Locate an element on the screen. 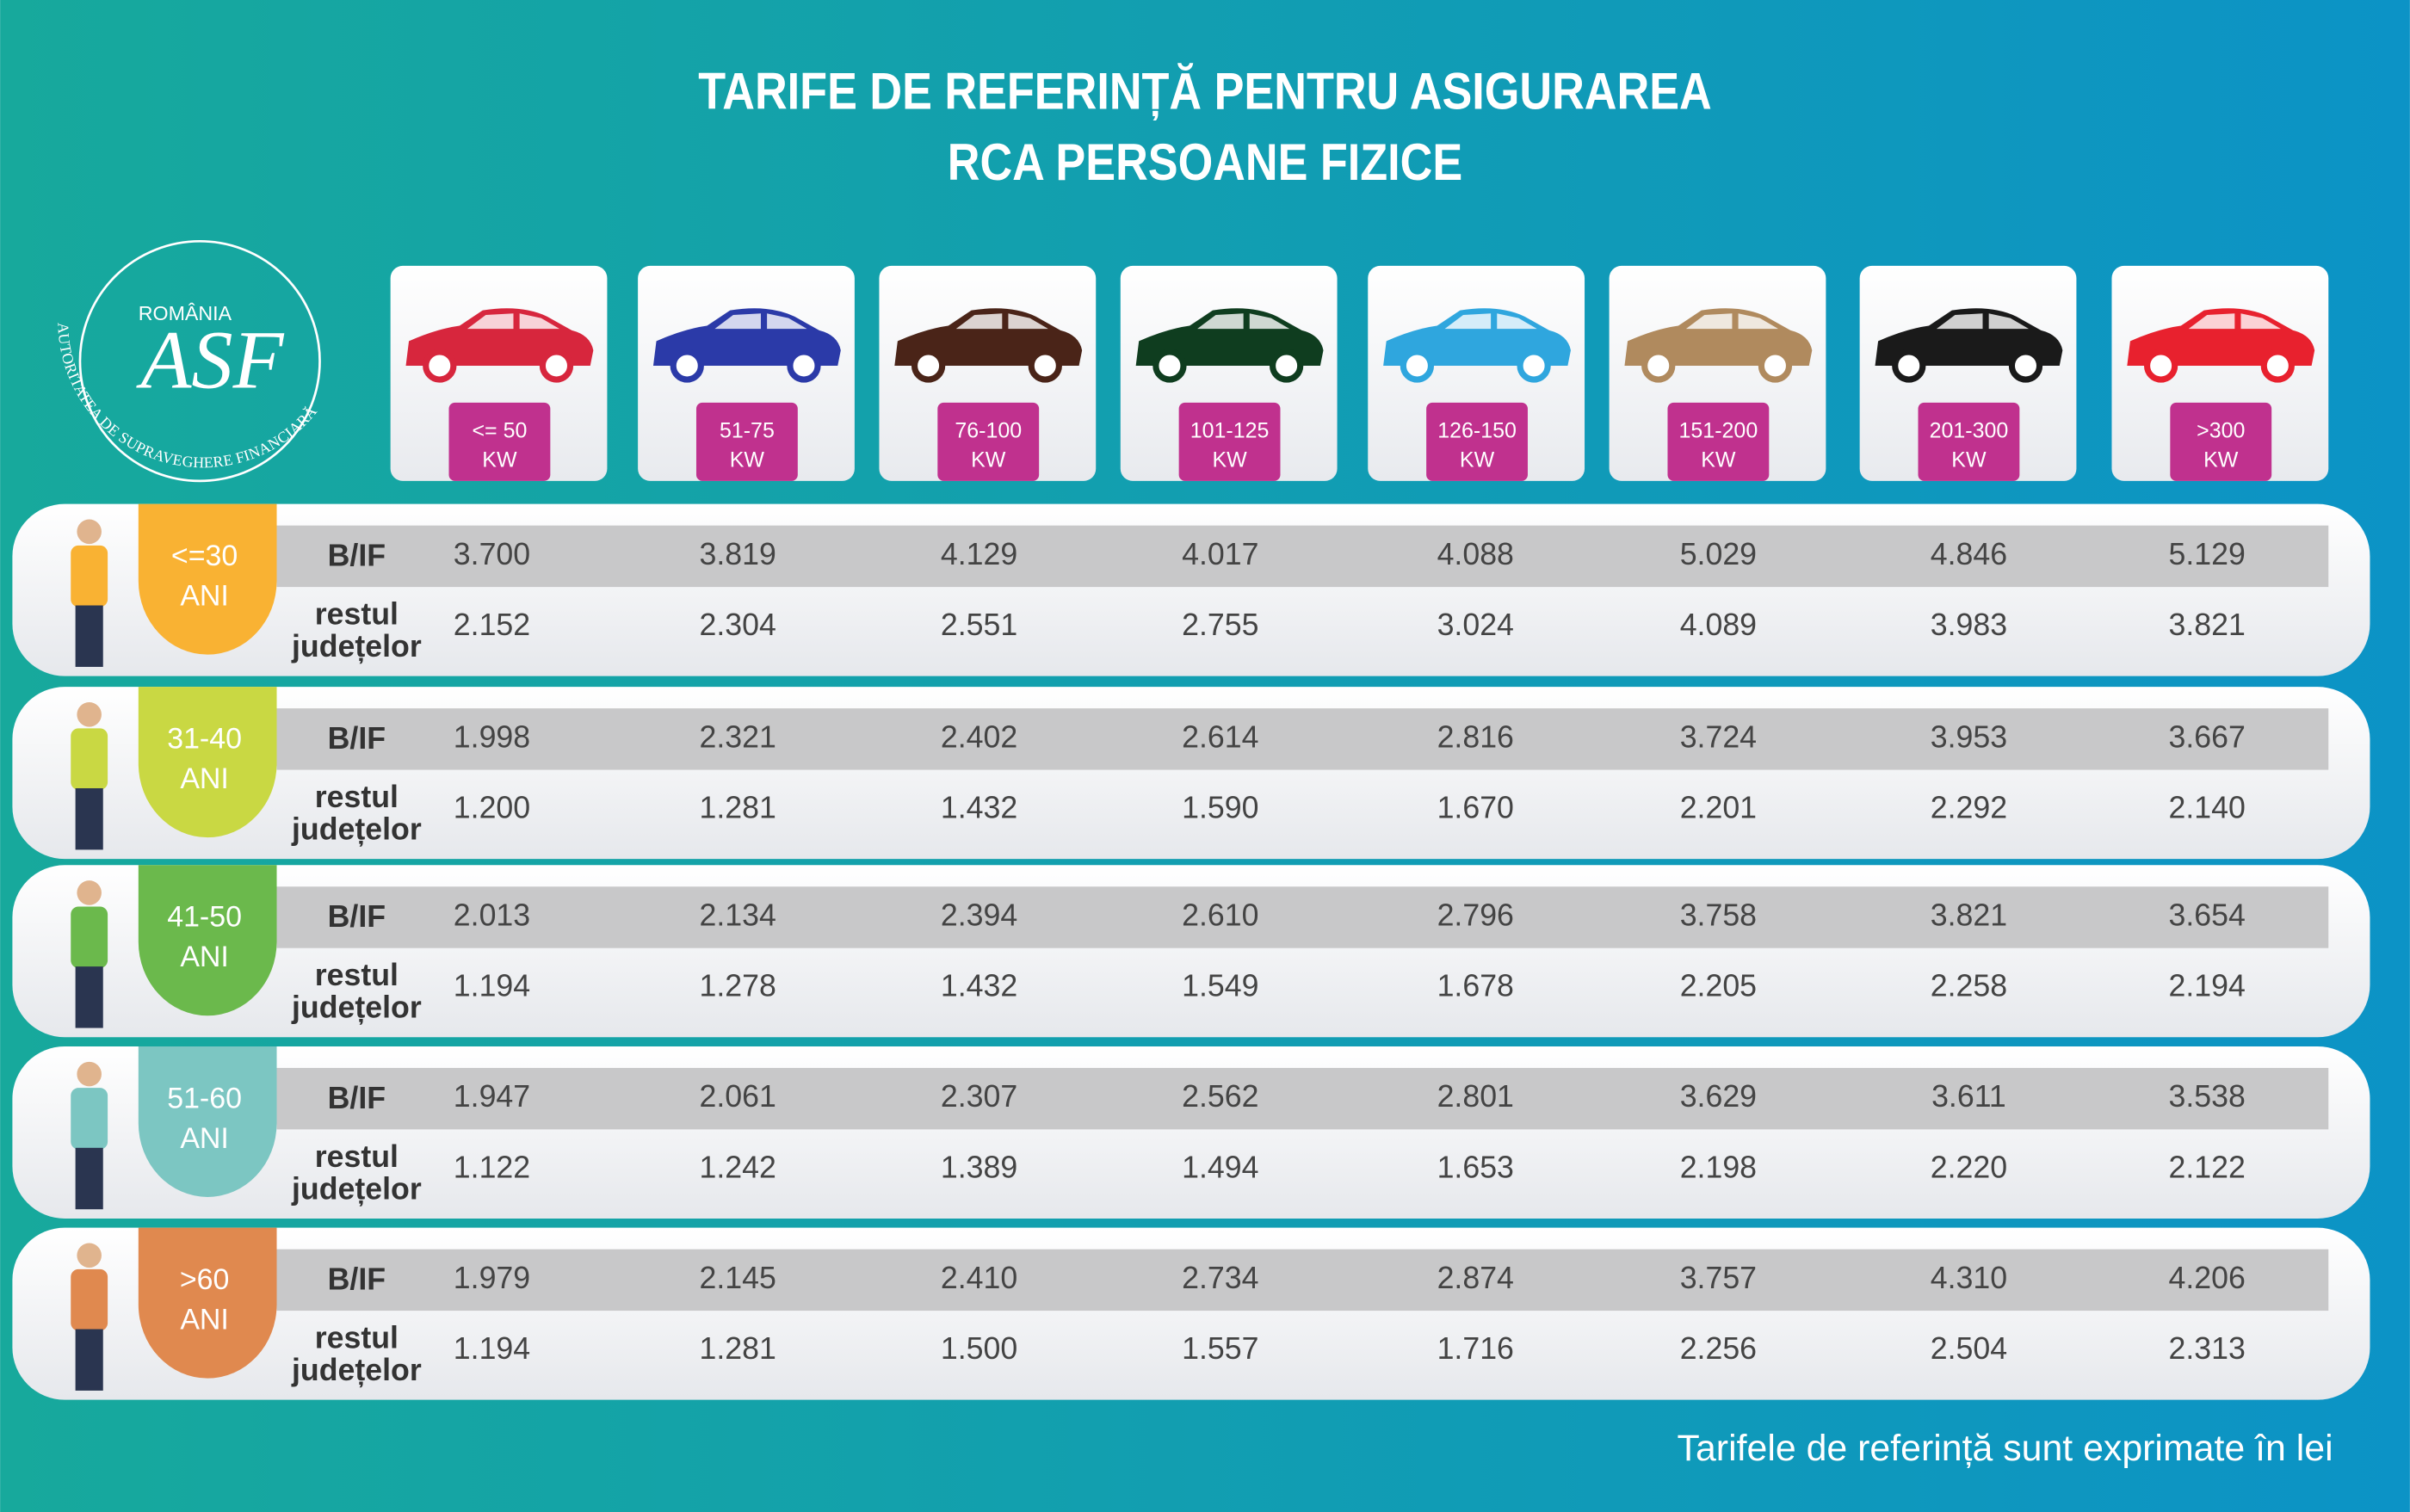 This screenshot has width=2410, height=1512. column-label: 51-75 is located at coordinates (748, 430).